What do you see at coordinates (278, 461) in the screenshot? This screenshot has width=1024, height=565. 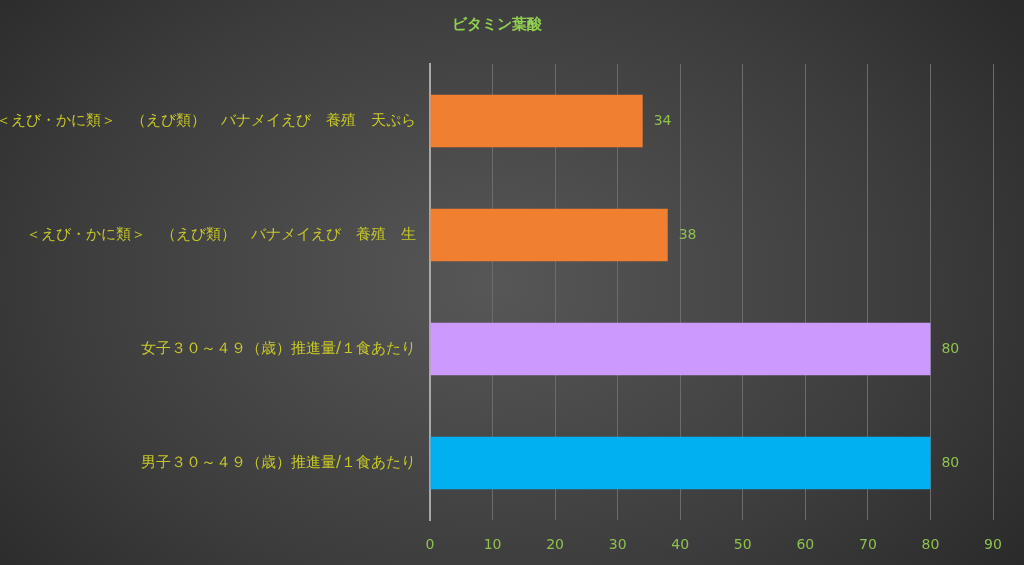 I see `y-tick-label: 男子３０～４９（歳）推進量/１食あたり` at bounding box center [278, 461].